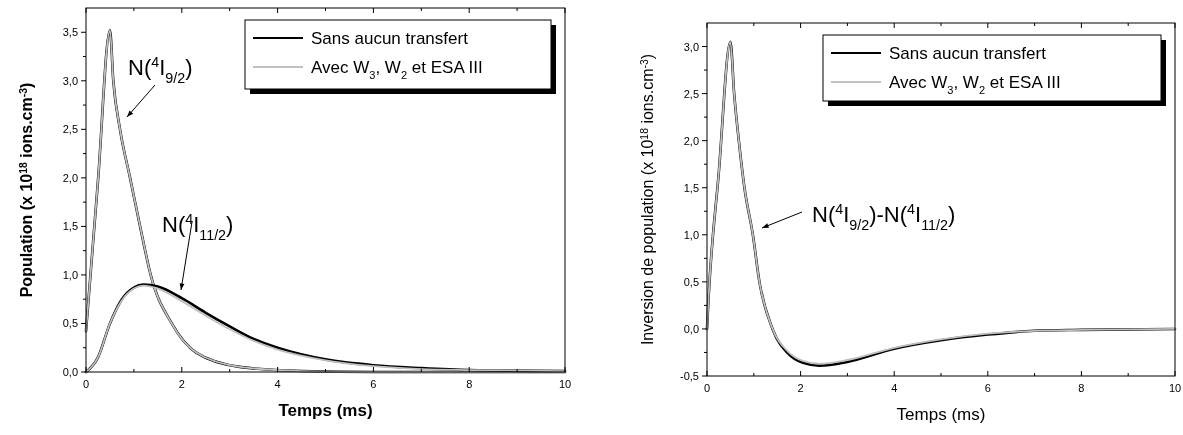 The image size is (1183, 435). I want to click on y-tick-label: -0,5, so click(689, 376).